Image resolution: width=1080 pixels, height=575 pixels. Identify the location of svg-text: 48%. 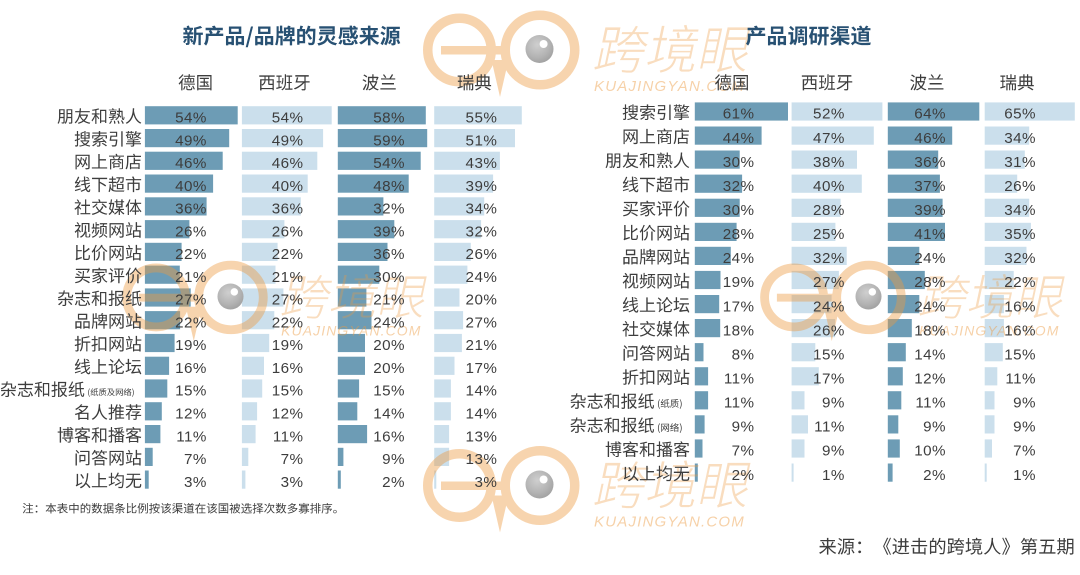
(389, 186).